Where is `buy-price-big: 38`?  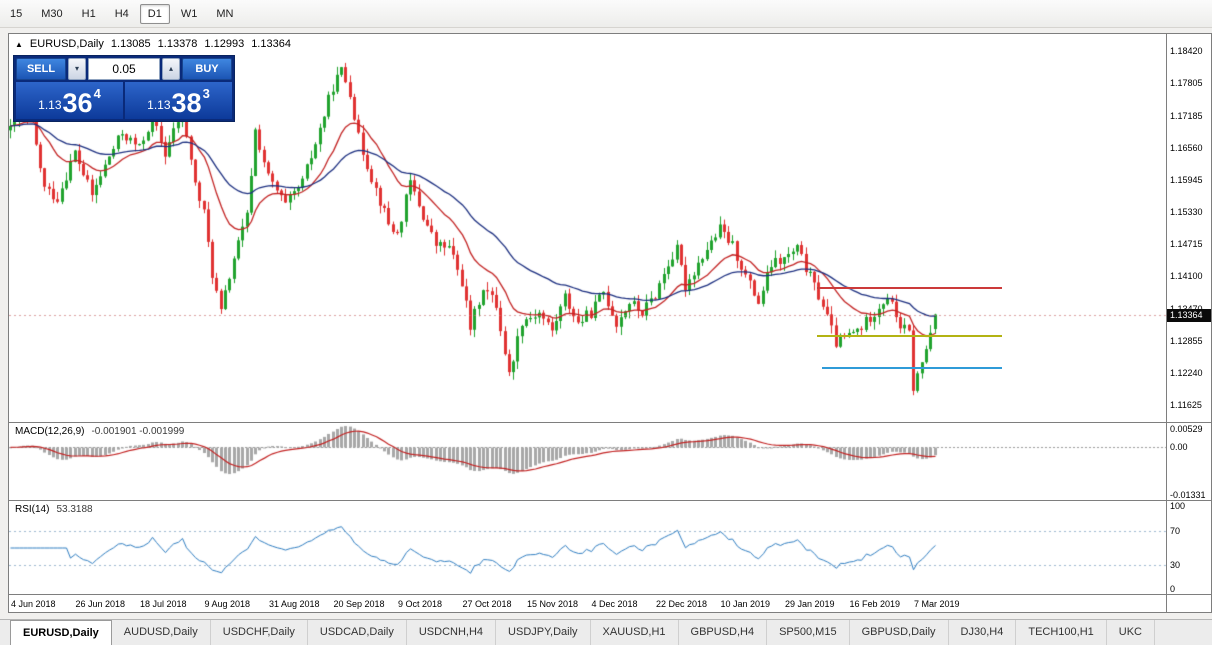 buy-price-big: 38 is located at coordinates (186, 103).